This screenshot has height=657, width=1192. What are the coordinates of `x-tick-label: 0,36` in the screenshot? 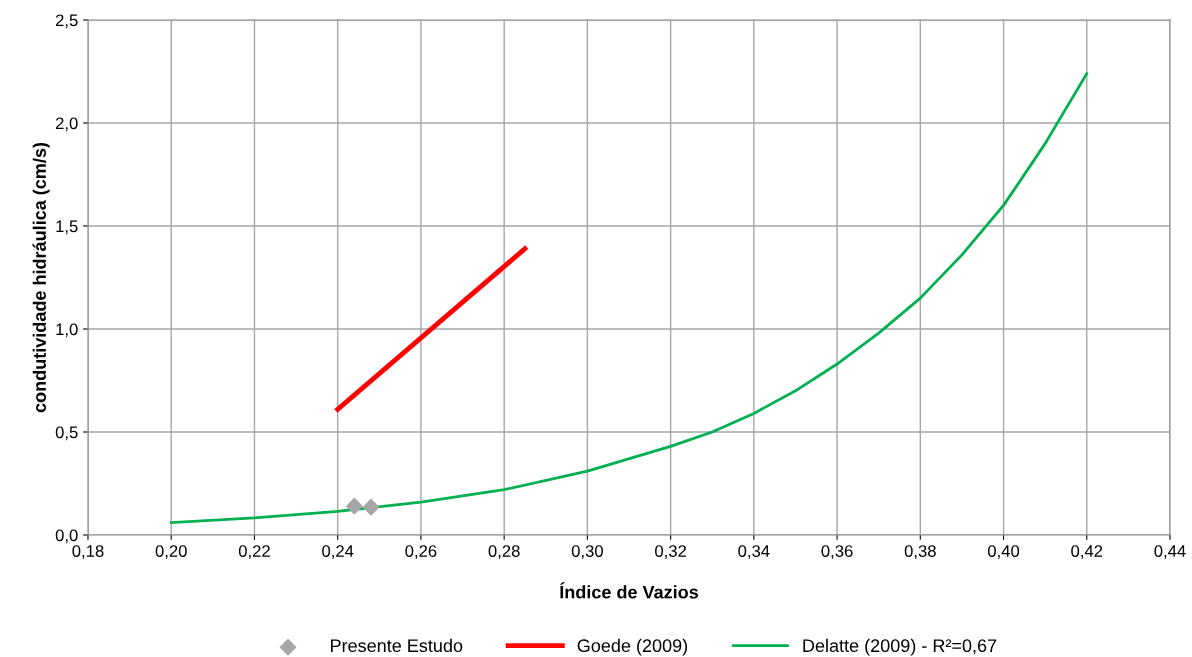 It's located at (837, 552).